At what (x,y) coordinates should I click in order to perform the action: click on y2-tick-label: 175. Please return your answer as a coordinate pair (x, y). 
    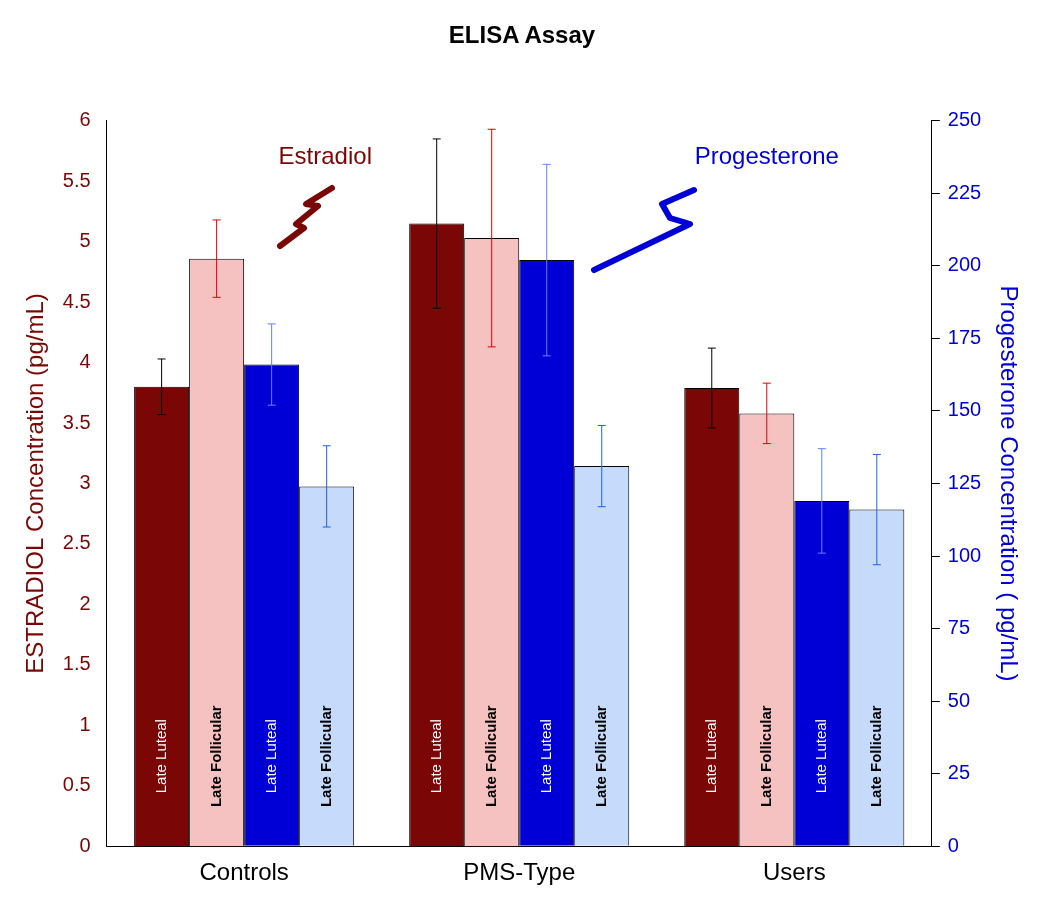
    Looking at the image, I should click on (964, 336).